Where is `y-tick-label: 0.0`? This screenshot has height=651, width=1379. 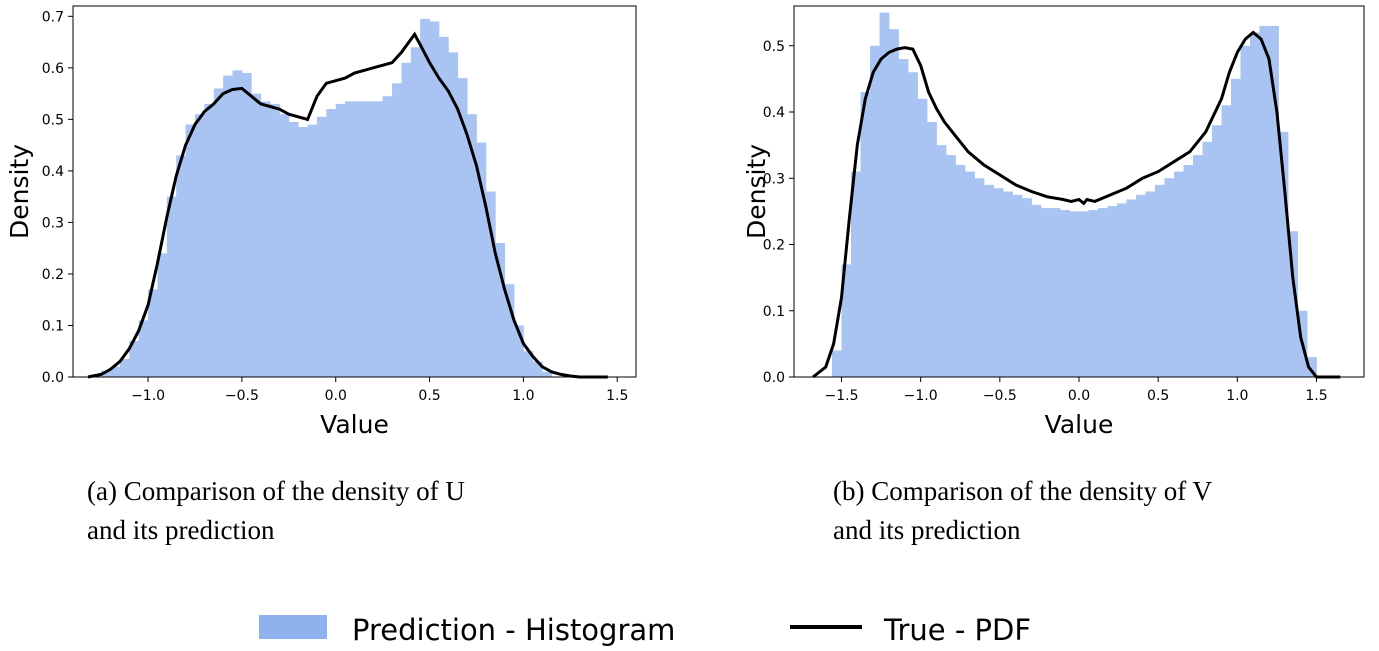
y-tick-label: 0.0 is located at coordinates (774, 378).